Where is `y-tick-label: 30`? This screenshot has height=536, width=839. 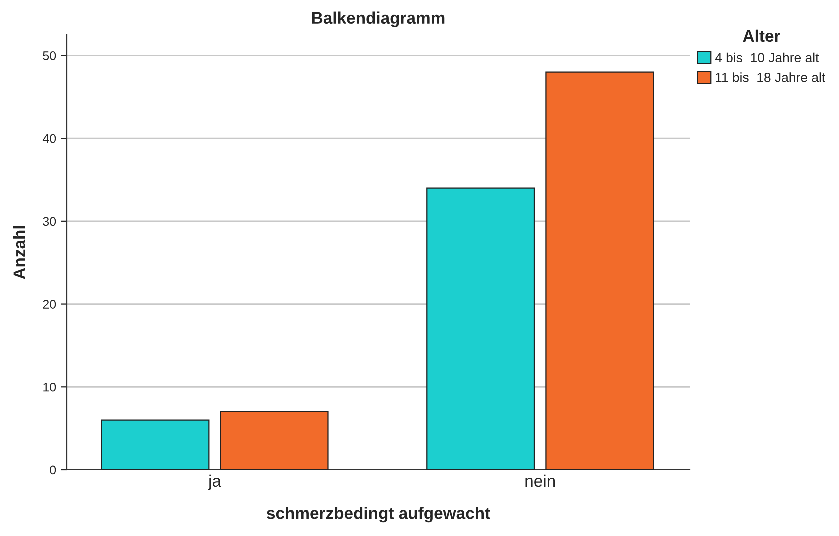 y-tick-label: 30 is located at coordinates (49, 221).